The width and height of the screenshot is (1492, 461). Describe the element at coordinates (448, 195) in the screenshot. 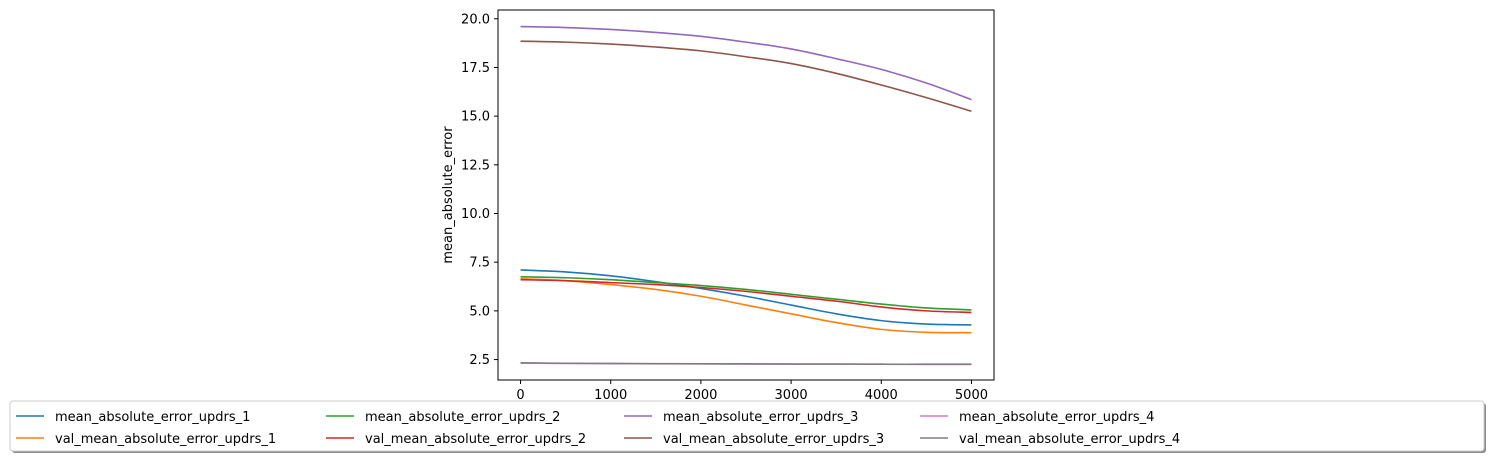

I see `y-axis-label: mean_absolute_error` at that location.